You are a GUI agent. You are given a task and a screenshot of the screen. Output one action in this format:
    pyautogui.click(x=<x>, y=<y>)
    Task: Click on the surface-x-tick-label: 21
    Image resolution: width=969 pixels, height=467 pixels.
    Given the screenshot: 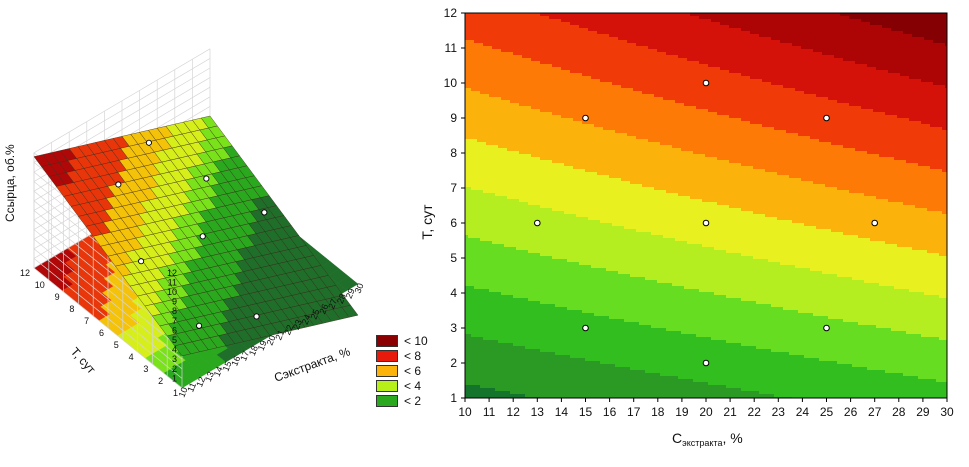 What is the action you would take?
    pyautogui.click(x=279, y=335)
    